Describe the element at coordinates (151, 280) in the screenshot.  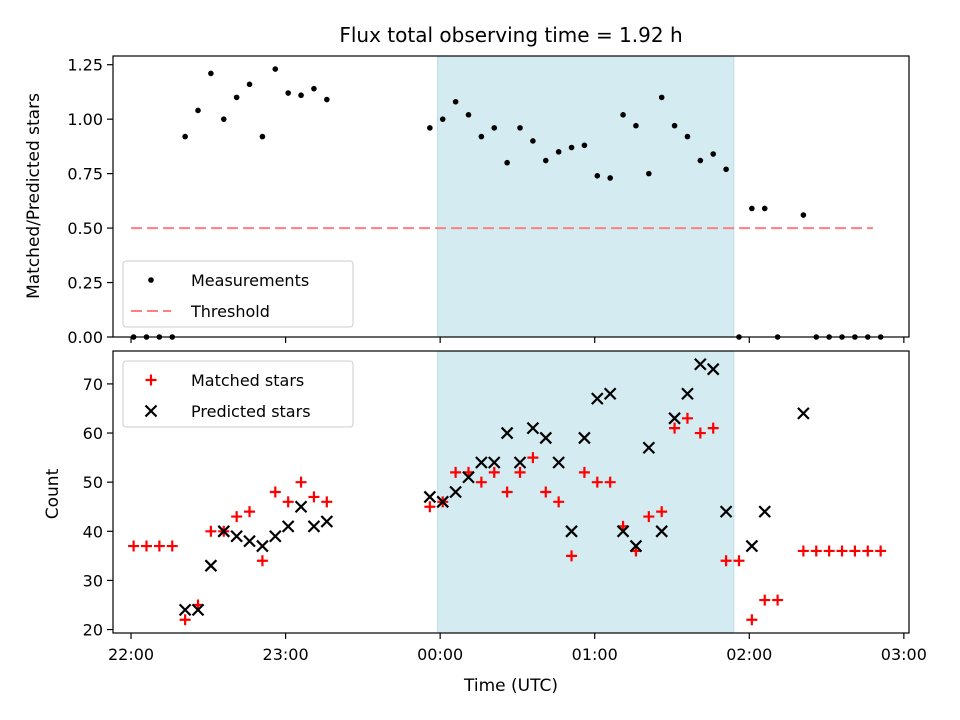
I see `legend-handle-measurements` at that location.